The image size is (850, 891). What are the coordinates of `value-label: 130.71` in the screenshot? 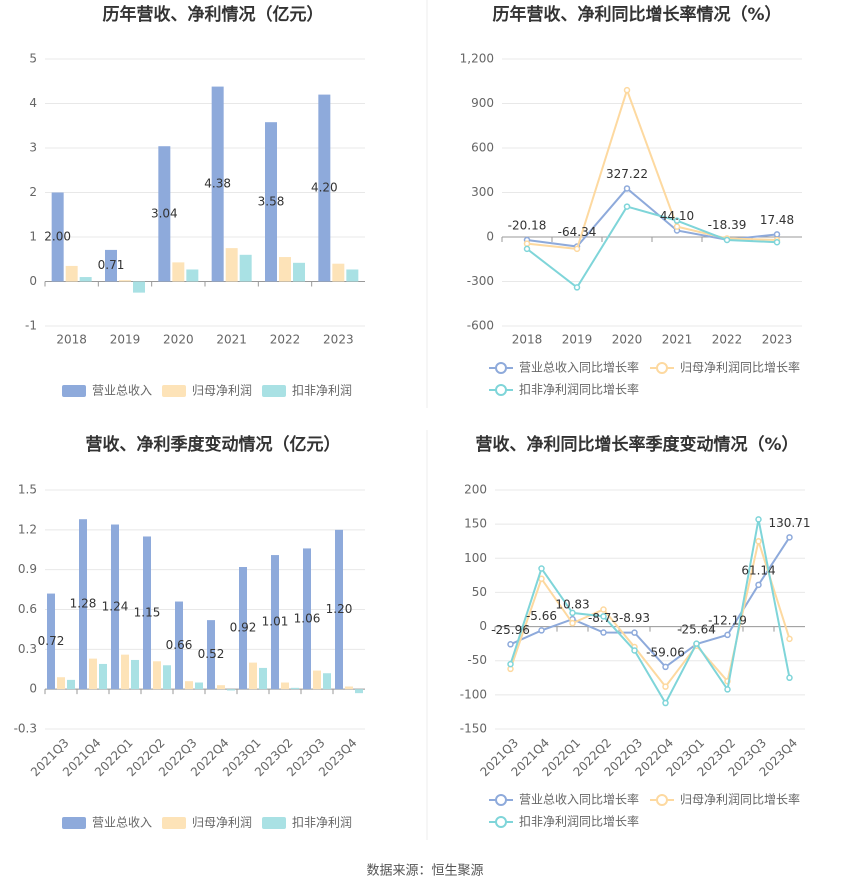 It's located at (790, 523).